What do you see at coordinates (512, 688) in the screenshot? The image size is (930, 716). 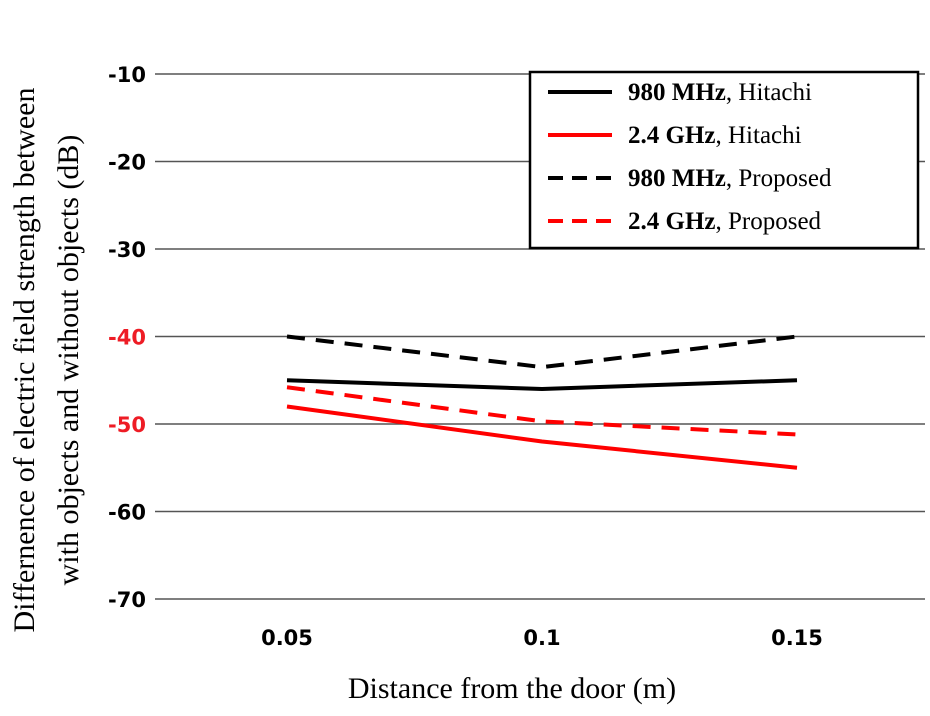 I see `x-axis-title: Distance from the door (m)` at bounding box center [512, 688].